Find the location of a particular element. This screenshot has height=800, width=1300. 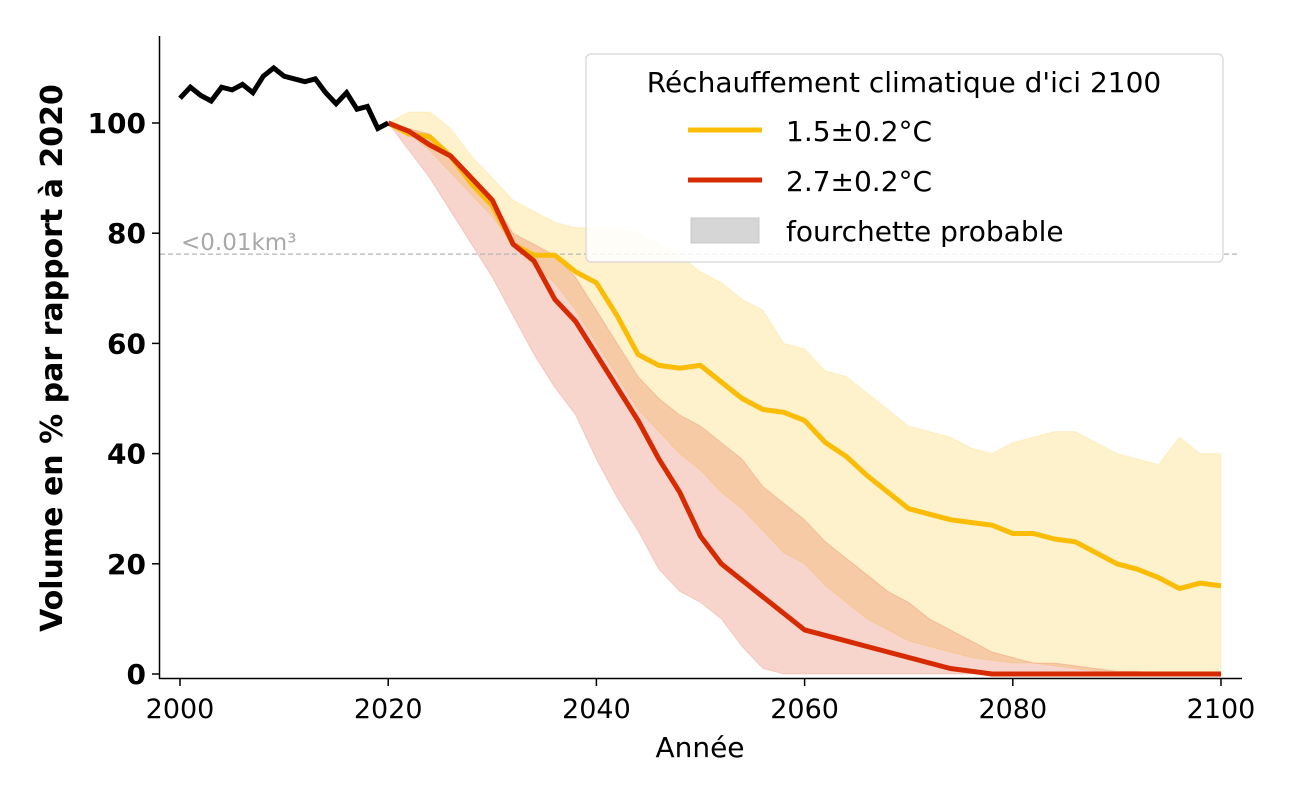

x-tick-label: 2040 is located at coordinates (596, 709).